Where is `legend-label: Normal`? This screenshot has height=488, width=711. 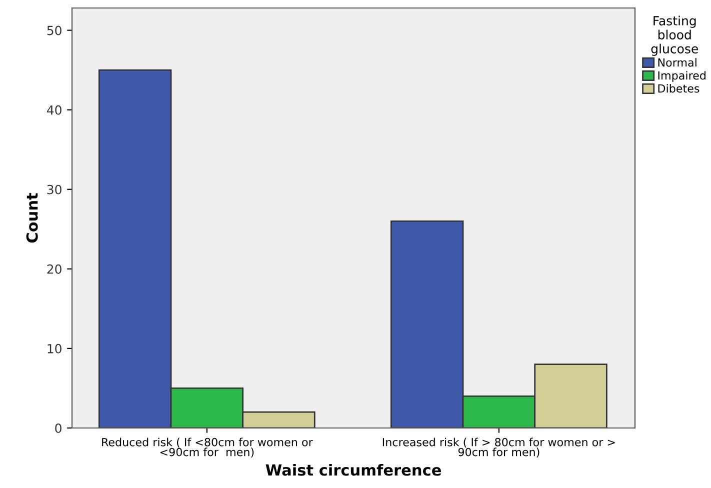 legend-label: Normal is located at coordinates (677, 62).